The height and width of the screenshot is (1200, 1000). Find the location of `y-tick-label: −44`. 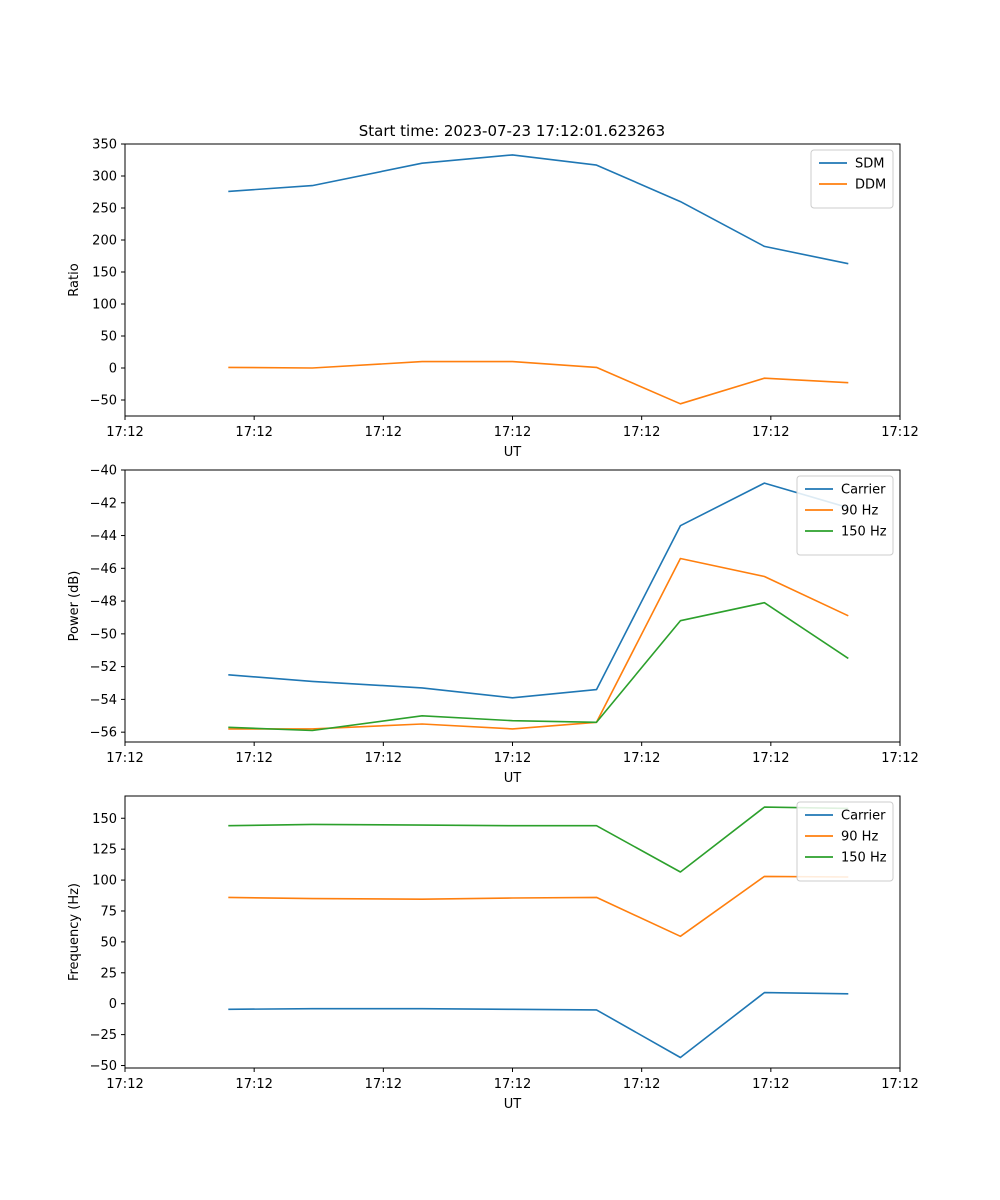

y-tick-label: −44 is located at coordinates (103, 536).